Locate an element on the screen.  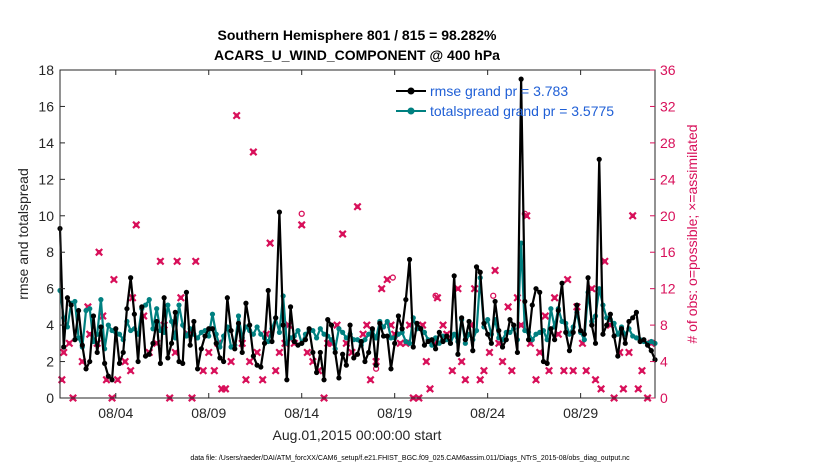
y-tick-label: 2 is located at coordinates (50, 362).